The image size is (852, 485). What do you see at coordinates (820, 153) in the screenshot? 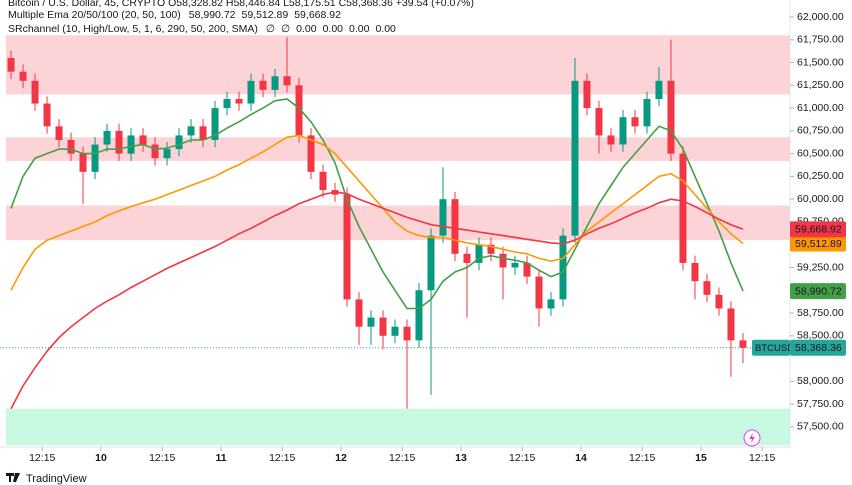
I see `y-tick-label: 60,500.00` at bounding box center [820, 153].